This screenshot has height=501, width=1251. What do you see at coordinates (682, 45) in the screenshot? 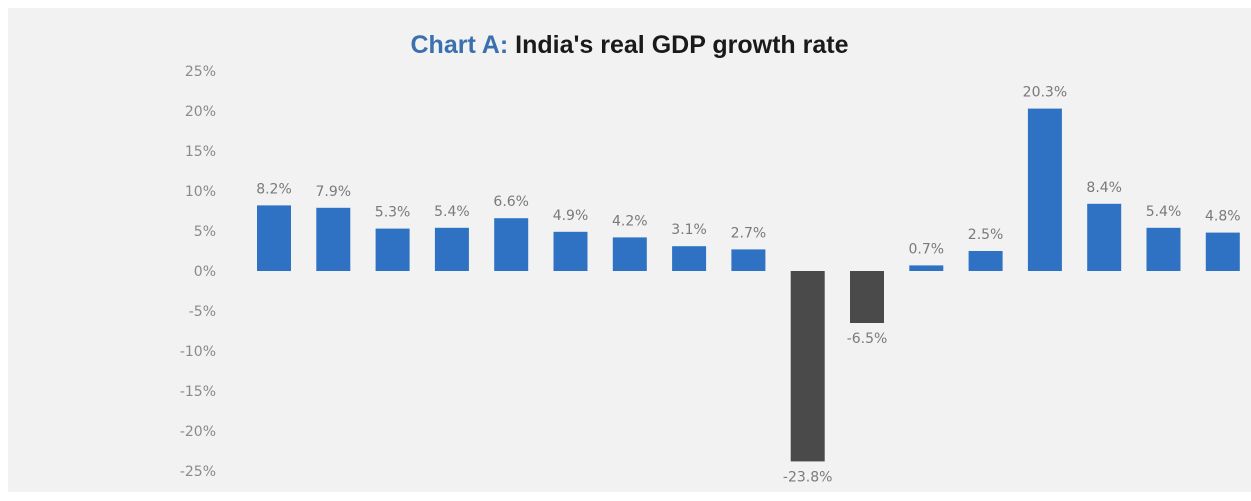
I see `chart-title-text: India's real GDP growth rate` at bounding box center [682, 45].